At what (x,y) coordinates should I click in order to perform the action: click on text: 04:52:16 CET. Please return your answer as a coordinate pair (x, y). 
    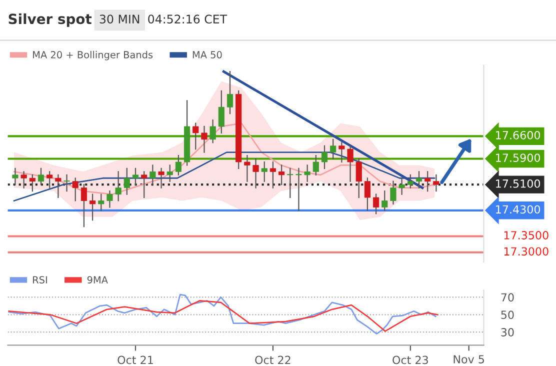
    Looking at the image, I should click on (188, 19).